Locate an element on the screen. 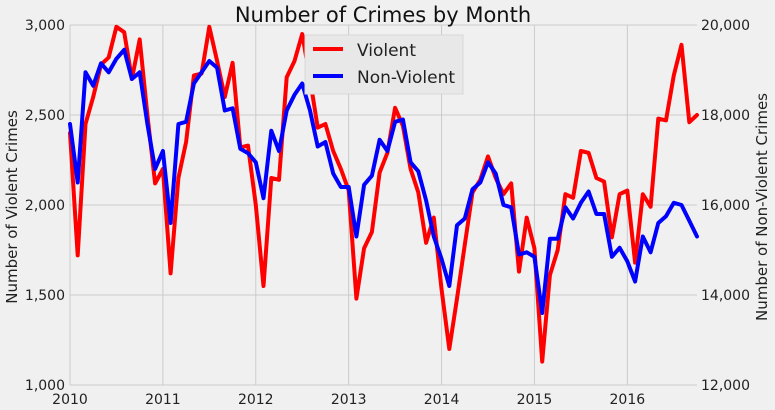  y-right-tick-label: 18,000 is located at coordinates (725, 116).